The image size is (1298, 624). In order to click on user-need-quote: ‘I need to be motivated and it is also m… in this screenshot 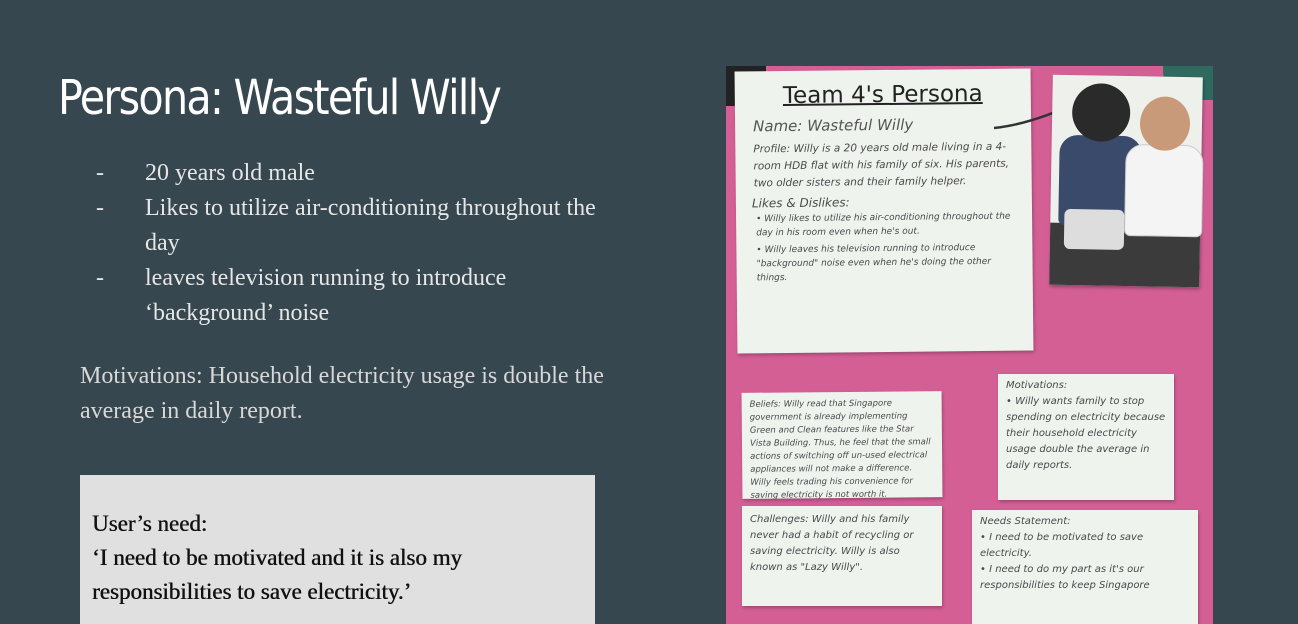, I will do `click(277, 574)`.